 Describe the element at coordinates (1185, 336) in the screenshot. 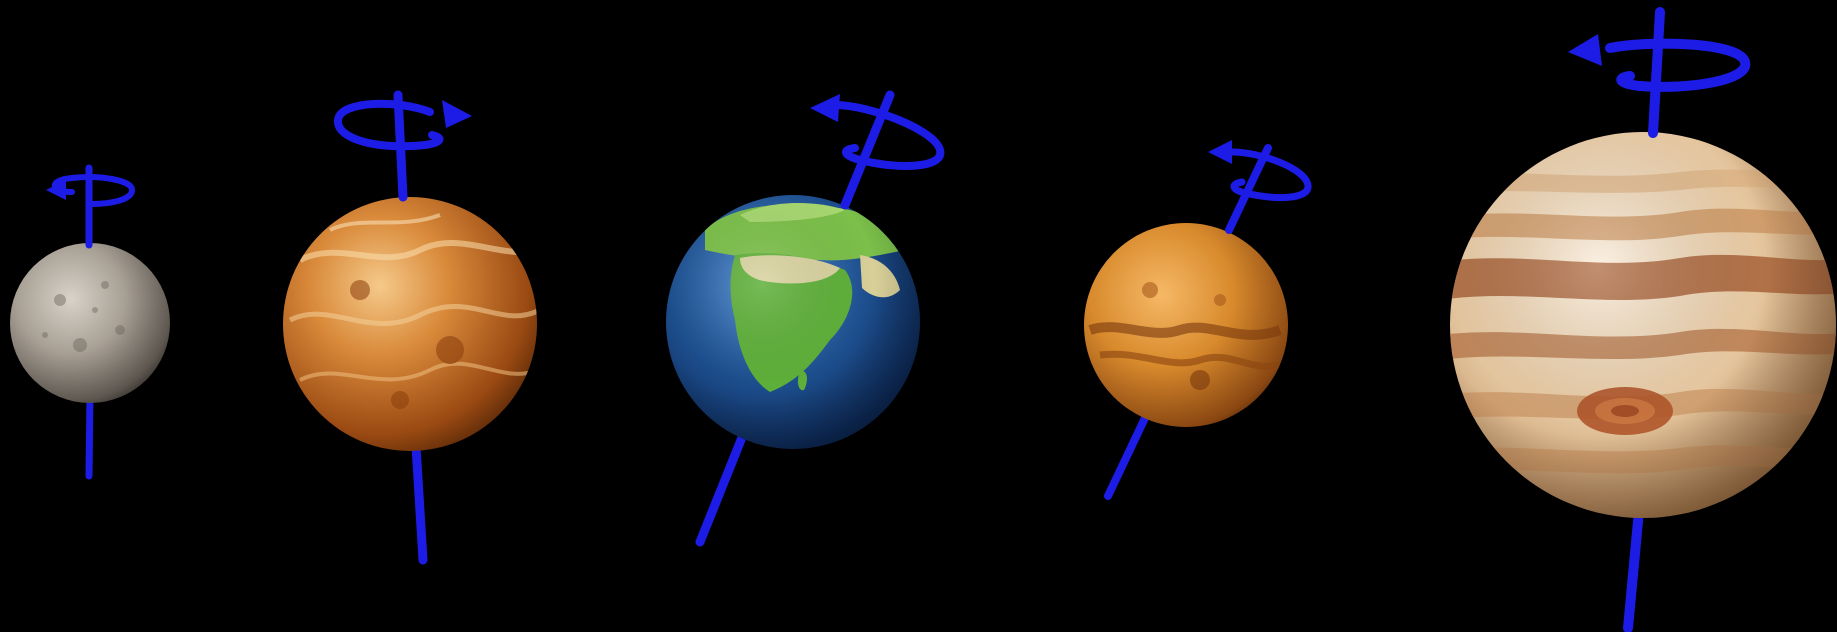

I see `mars-surface-texture` at that location.